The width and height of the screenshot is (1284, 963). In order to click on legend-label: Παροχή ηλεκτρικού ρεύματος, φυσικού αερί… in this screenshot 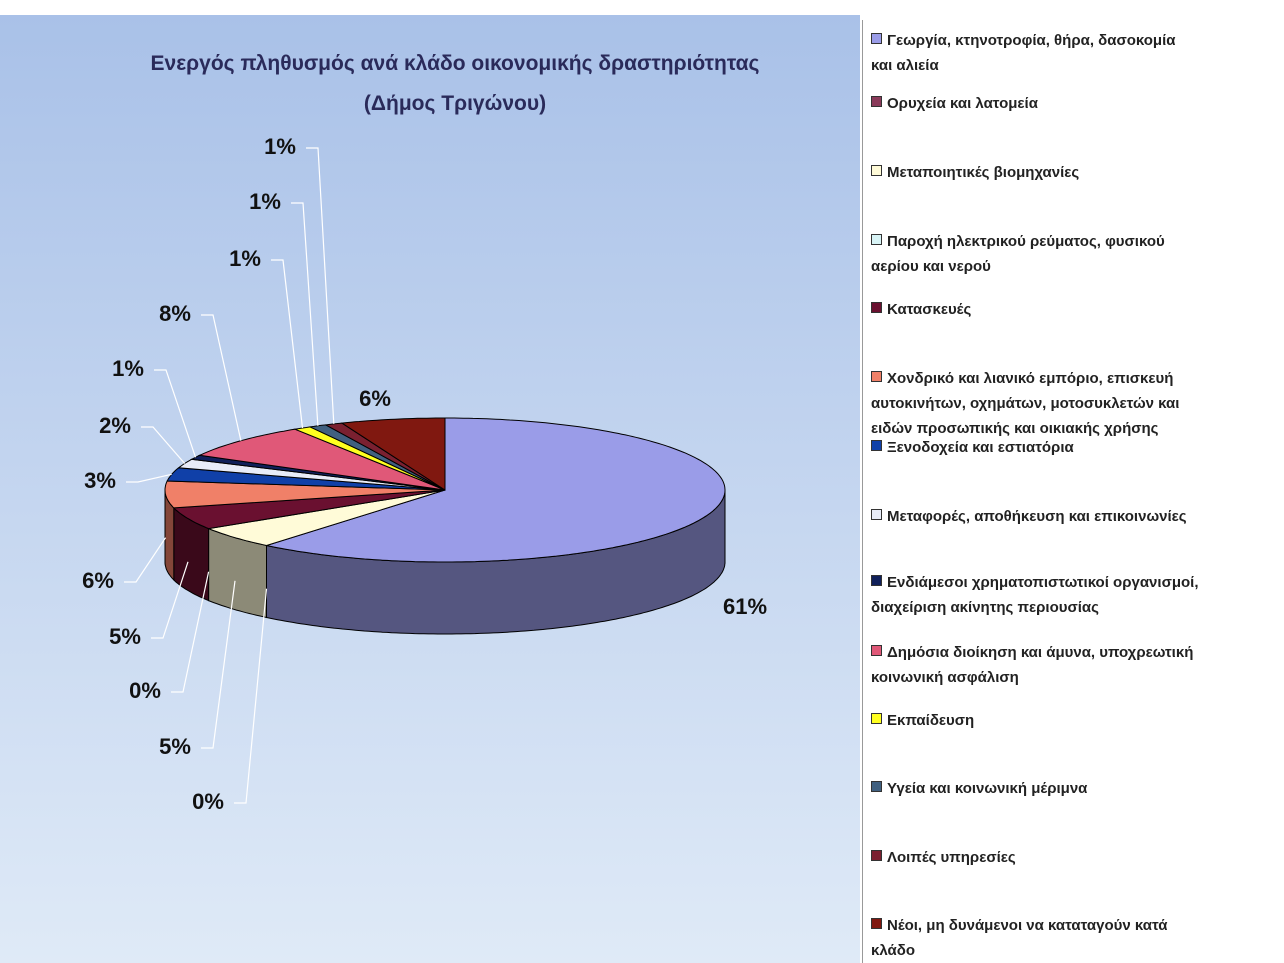, I will do `click(1018, 254)`.